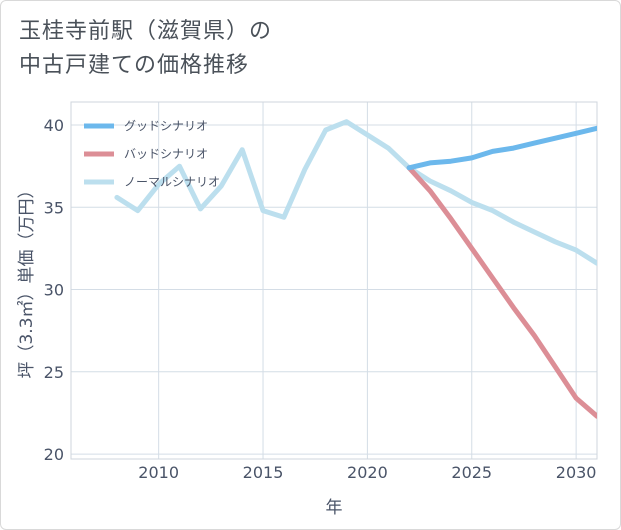  Describe the element at coordinates (166, 154) in the screenshot. I see `legend-label-bad: バッドシナリオ` at that location.